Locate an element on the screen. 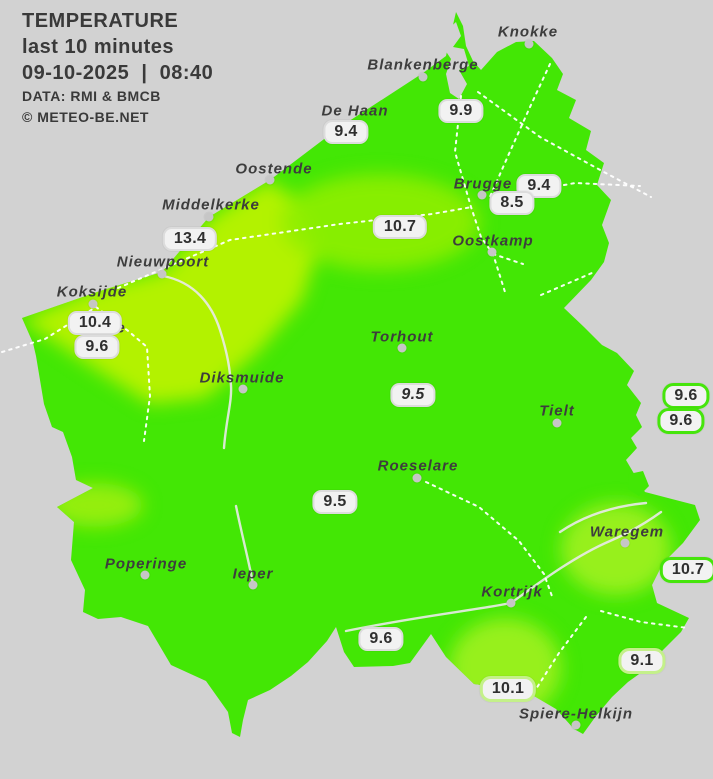  temp-badge: 9.4 is located at coordinates (346, 132).